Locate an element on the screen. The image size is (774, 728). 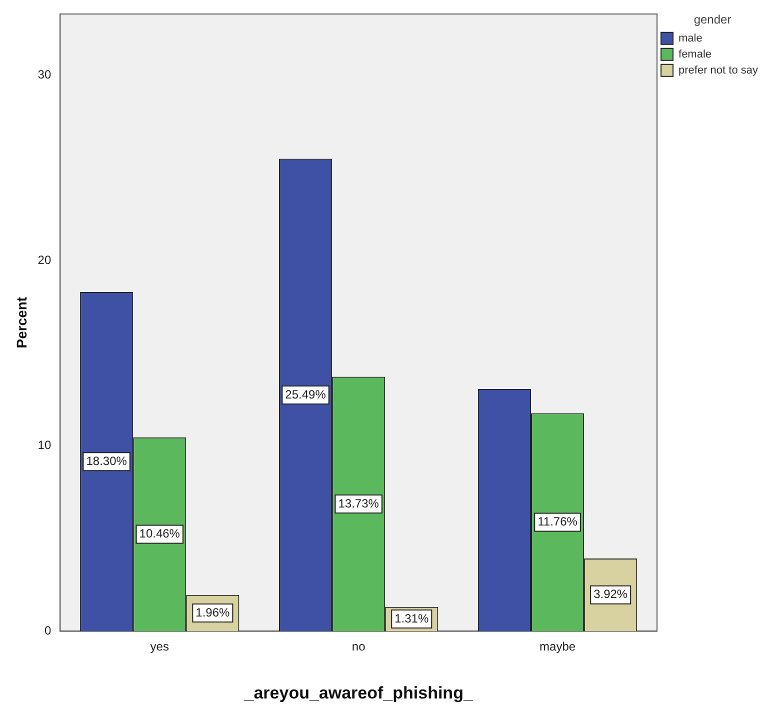
data-label: 1.31% is located at coordinates (411, 618).